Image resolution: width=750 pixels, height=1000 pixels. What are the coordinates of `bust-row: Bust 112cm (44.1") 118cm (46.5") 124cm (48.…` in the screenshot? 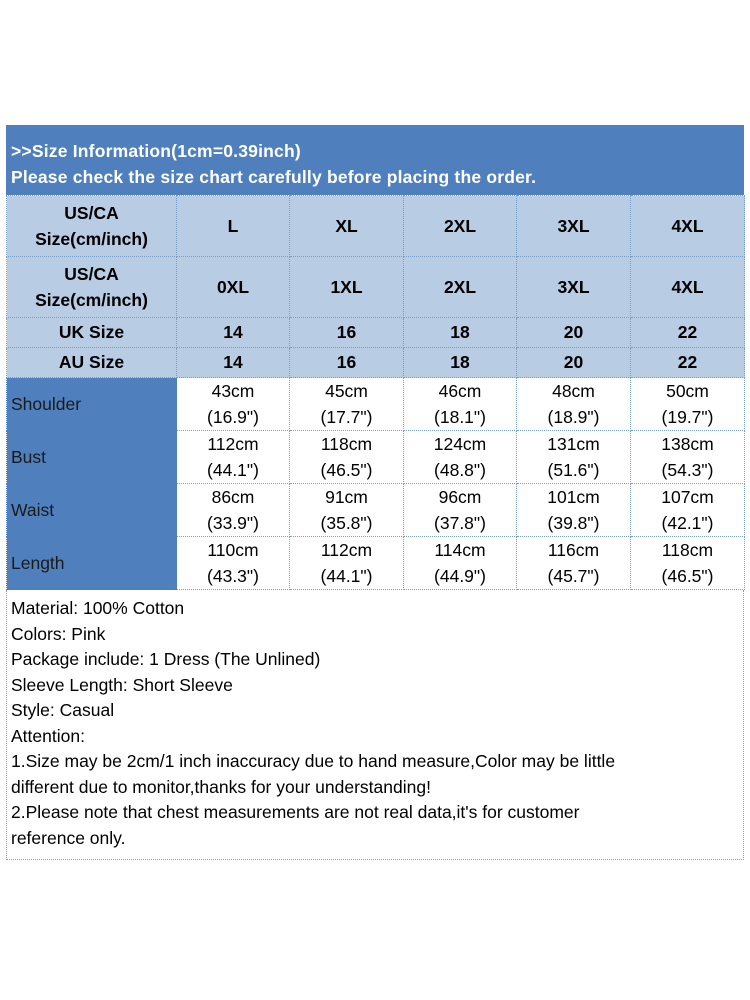 It's located at (375, 457).